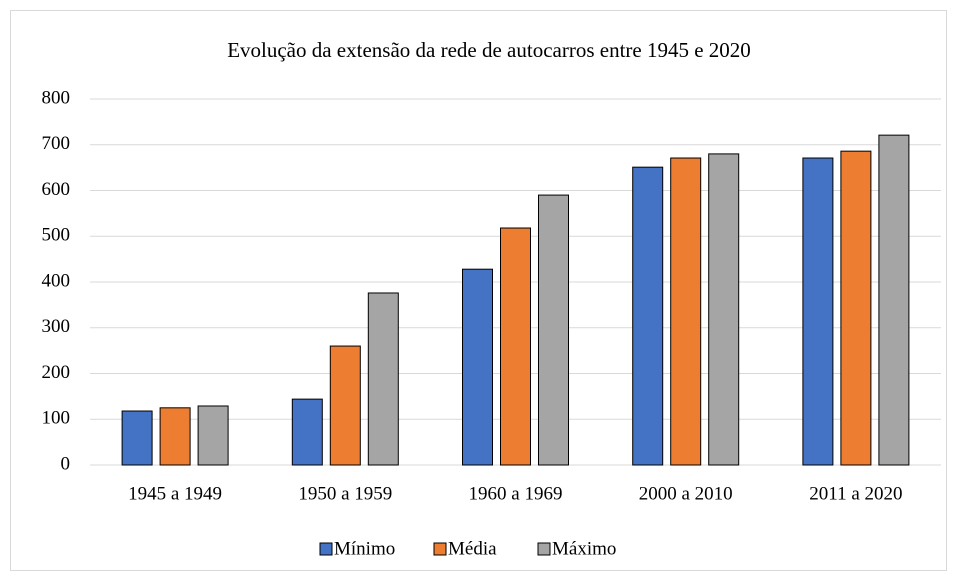 Image resolution: width=957 pixels, height=581 pixels. I want to click on y-tick-label: 200, so click(56, 372).